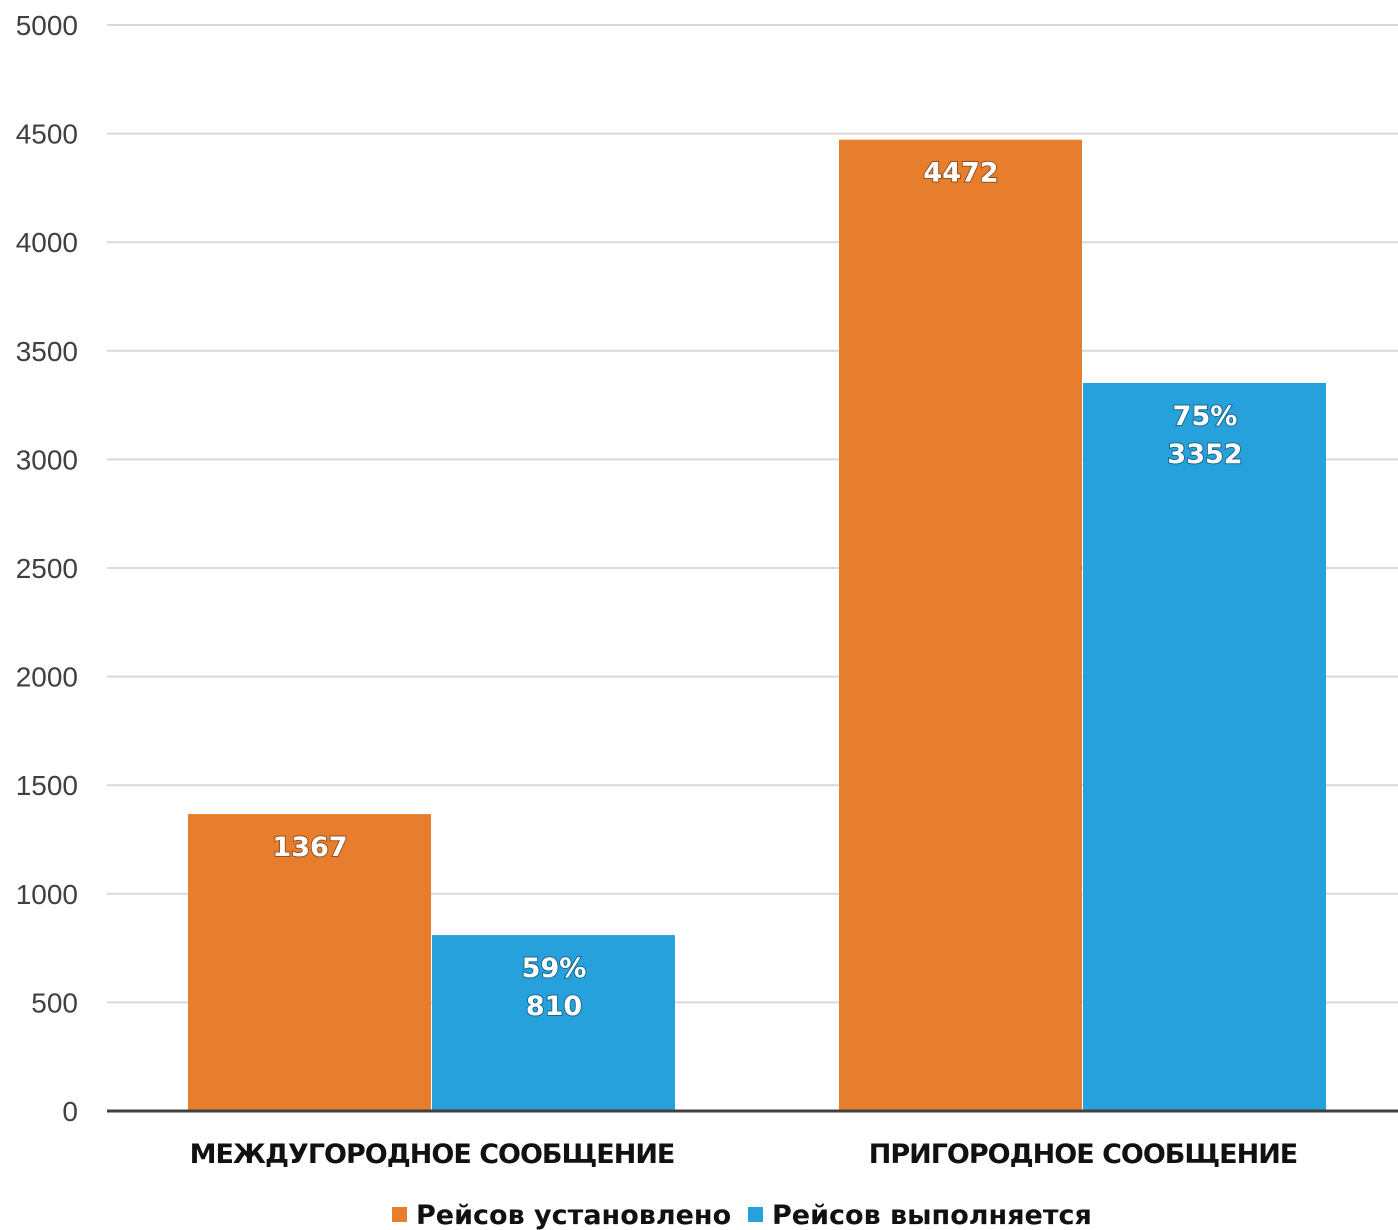 Image resolution: width=1398 pixels, height=1230 pixels. What do you see at coordinates (54, 1002) in the screenshot?
I see `y-tick-label: 500` at bounding box center [54, 1002].